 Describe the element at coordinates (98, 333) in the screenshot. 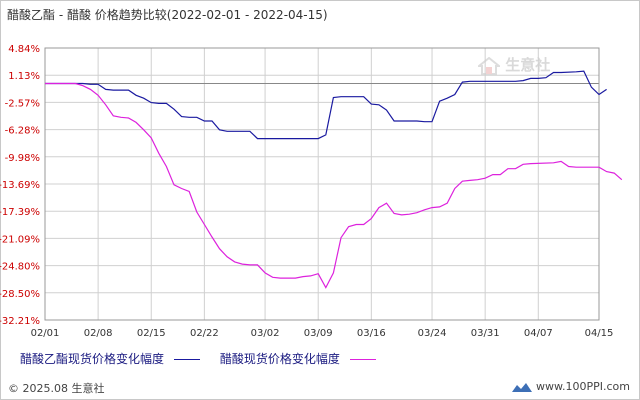

I see `x-tick-label: 02/08` at that location.